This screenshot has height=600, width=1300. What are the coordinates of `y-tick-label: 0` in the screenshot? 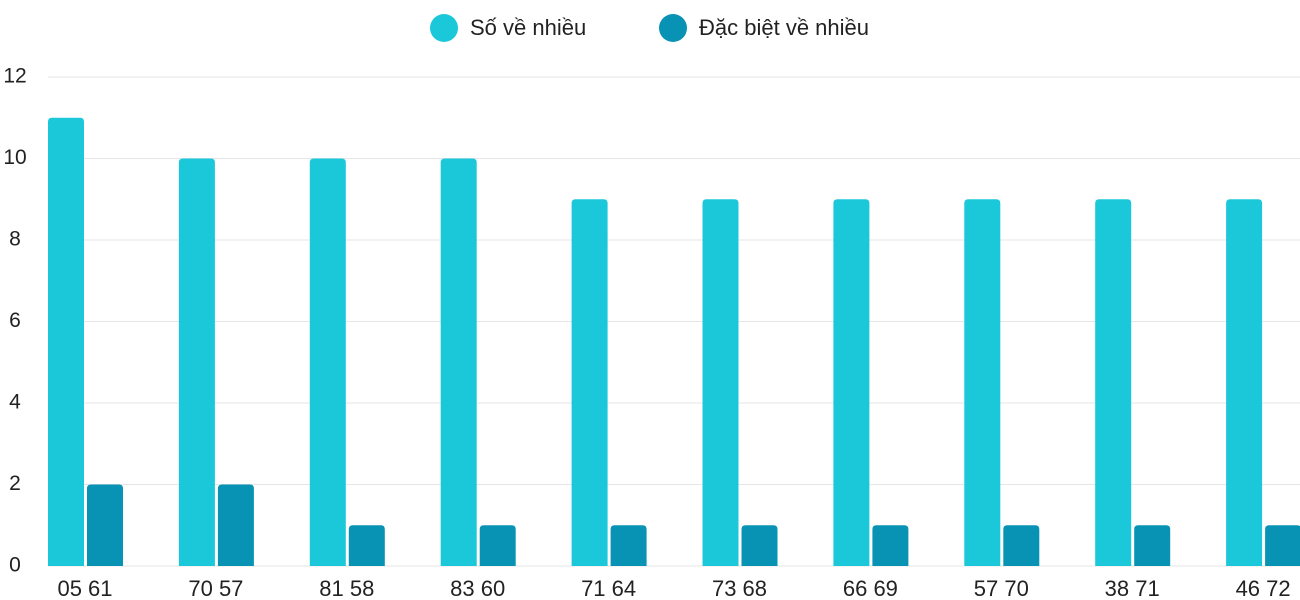 It's located at (15, 565).